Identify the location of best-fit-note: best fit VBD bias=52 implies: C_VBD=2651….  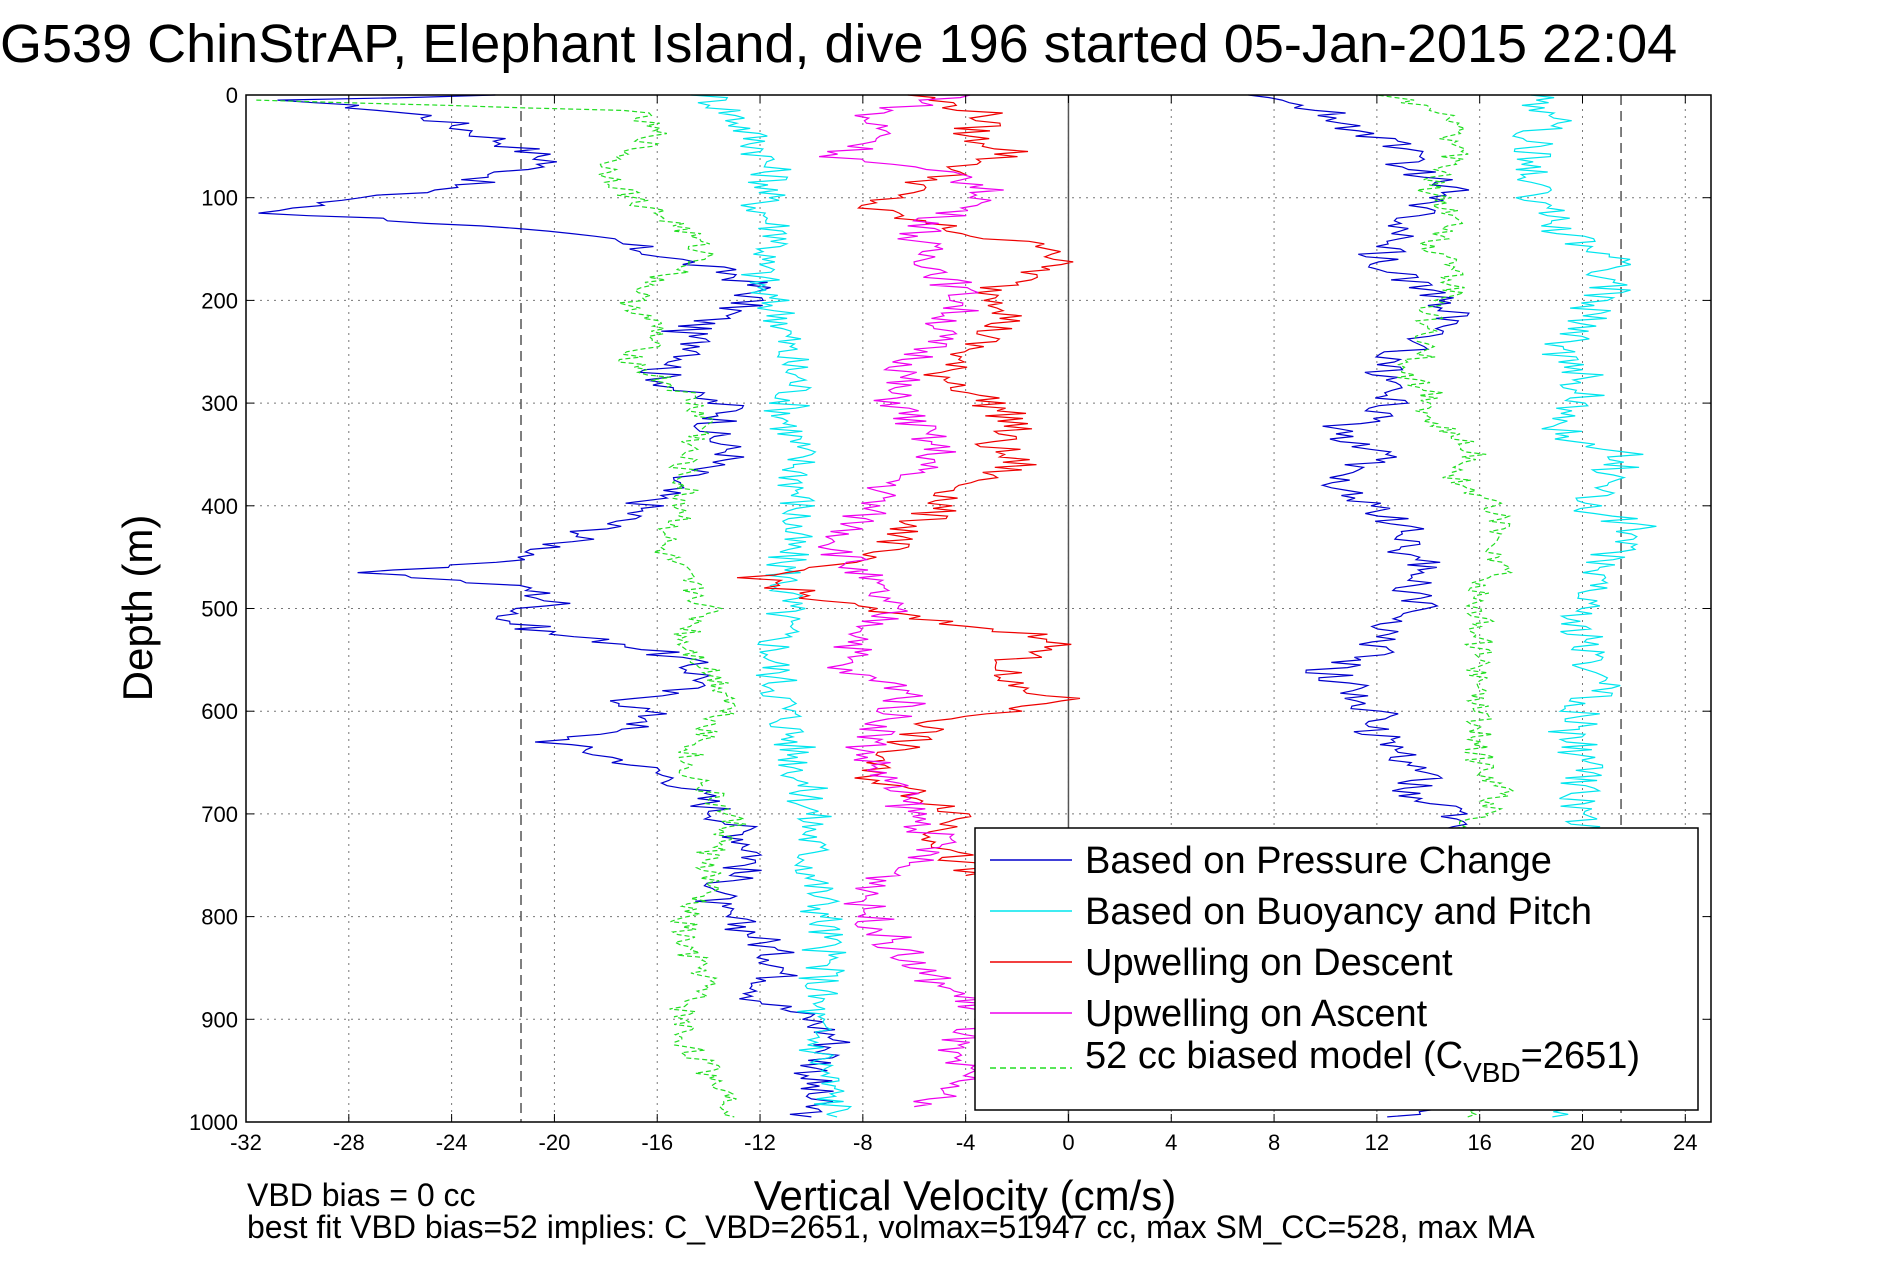
(891, 1227).